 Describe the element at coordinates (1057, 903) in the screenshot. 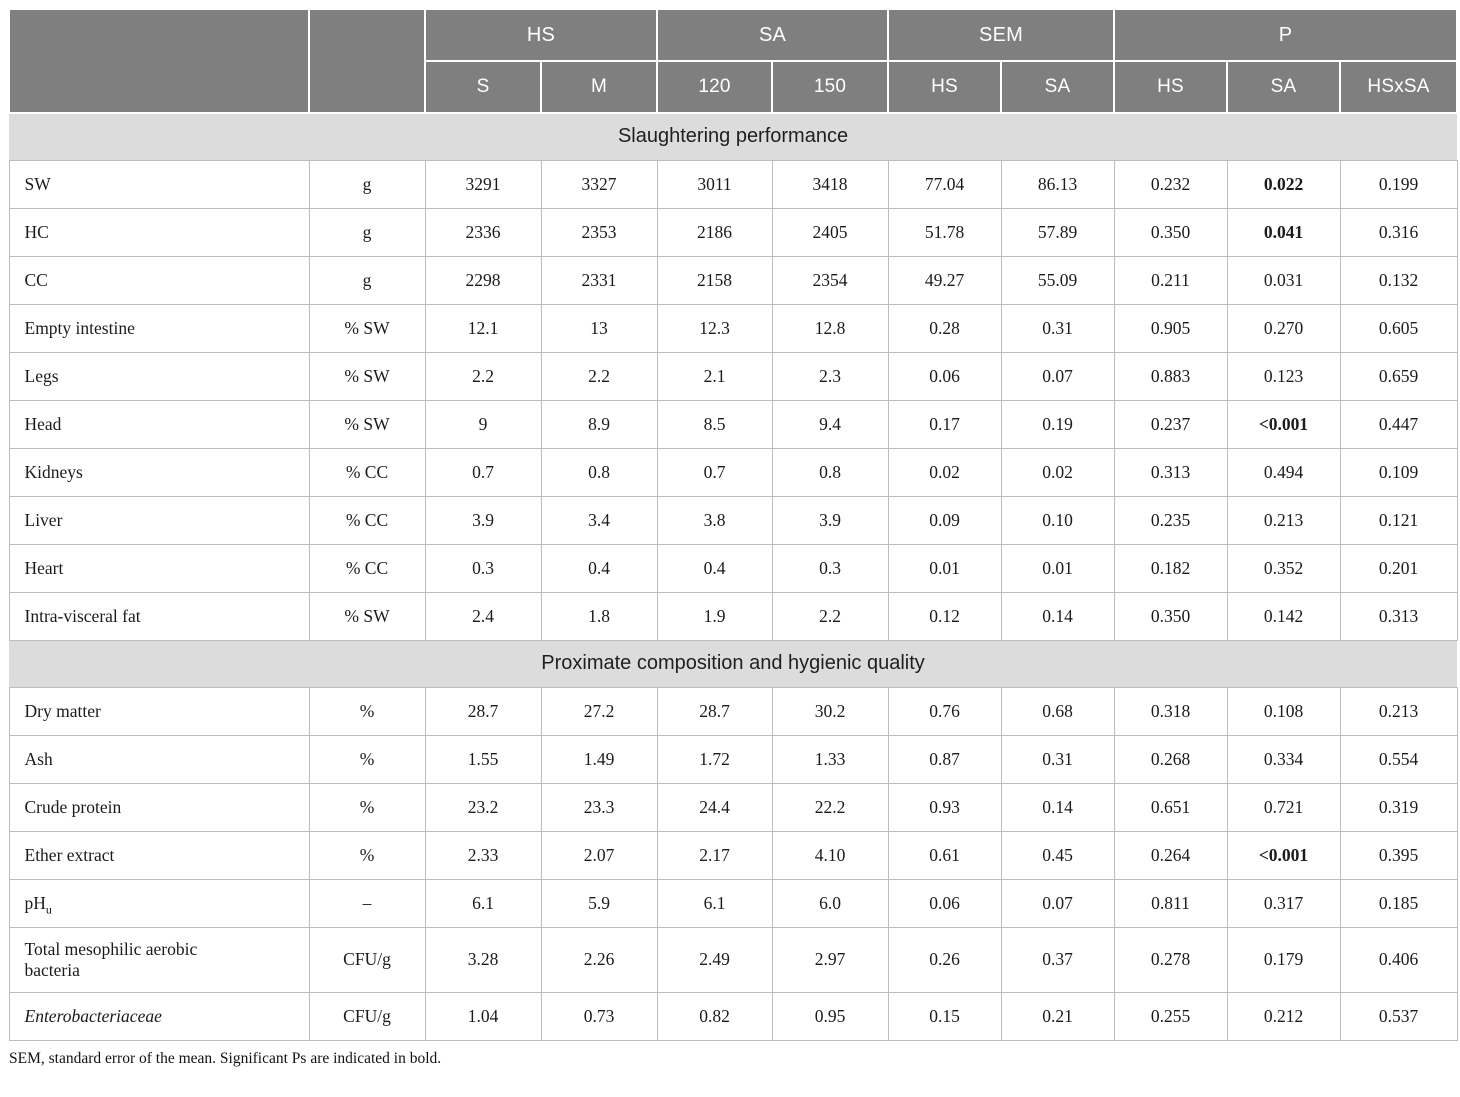

I see `value-cell: 0.07` at that location.